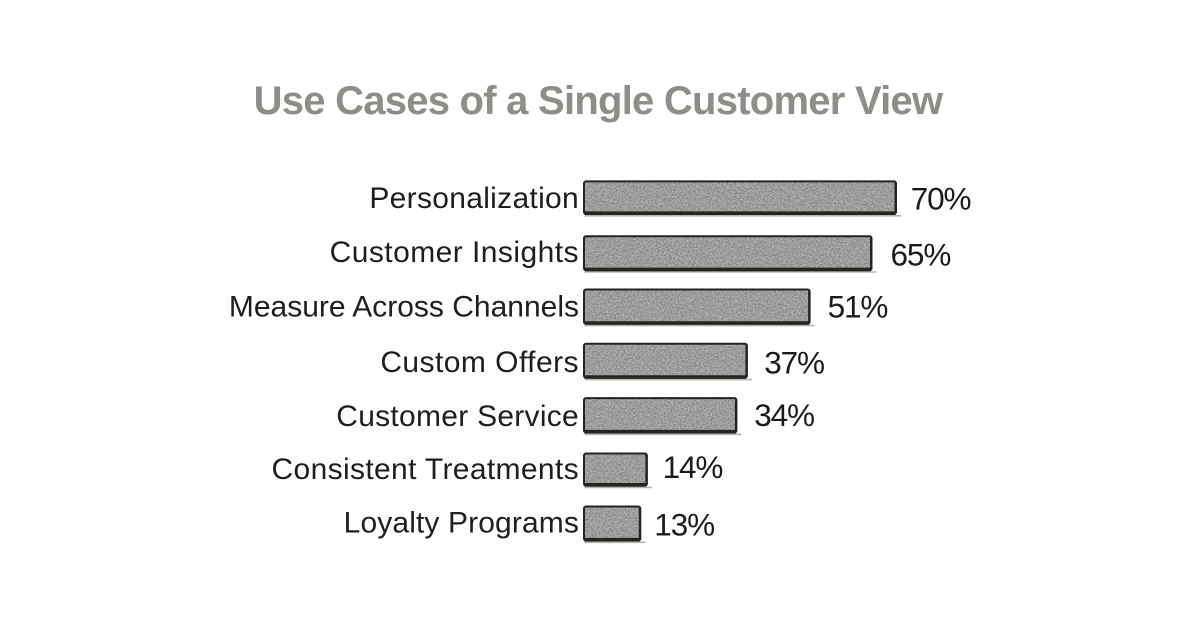 Image resolution: width=1200 pixels, height=627 pixels. Describe the element at coordinates (941, 199) in the screenshot. I see `svg-text: 70%` at that location.